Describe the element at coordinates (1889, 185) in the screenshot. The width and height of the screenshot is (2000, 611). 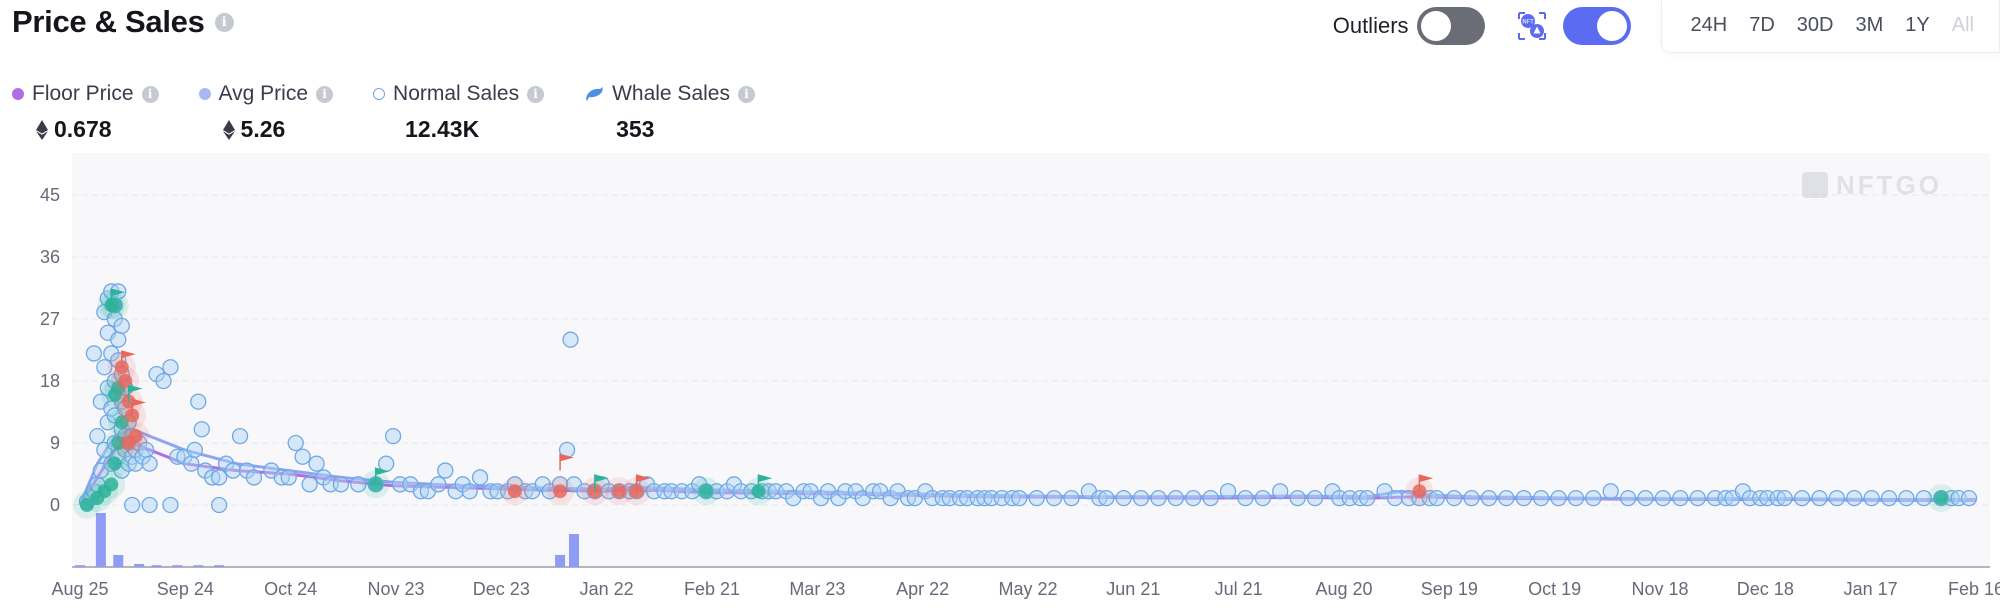
I see `watermark-text: NFTGO` at that location.